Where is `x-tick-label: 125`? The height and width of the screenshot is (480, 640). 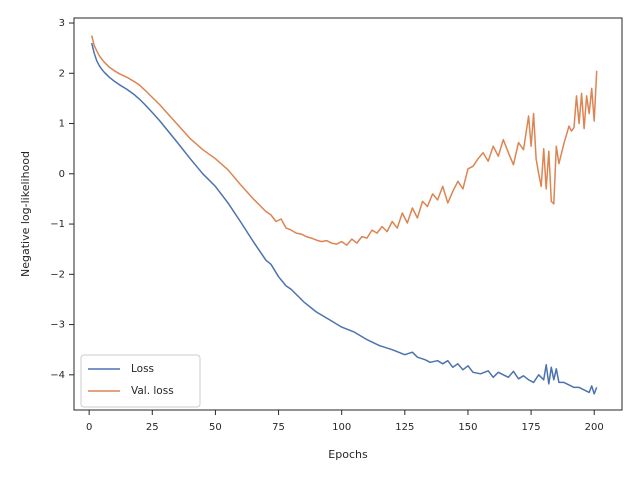 x-tick-label: 125 is located at coordinates (404, 427).